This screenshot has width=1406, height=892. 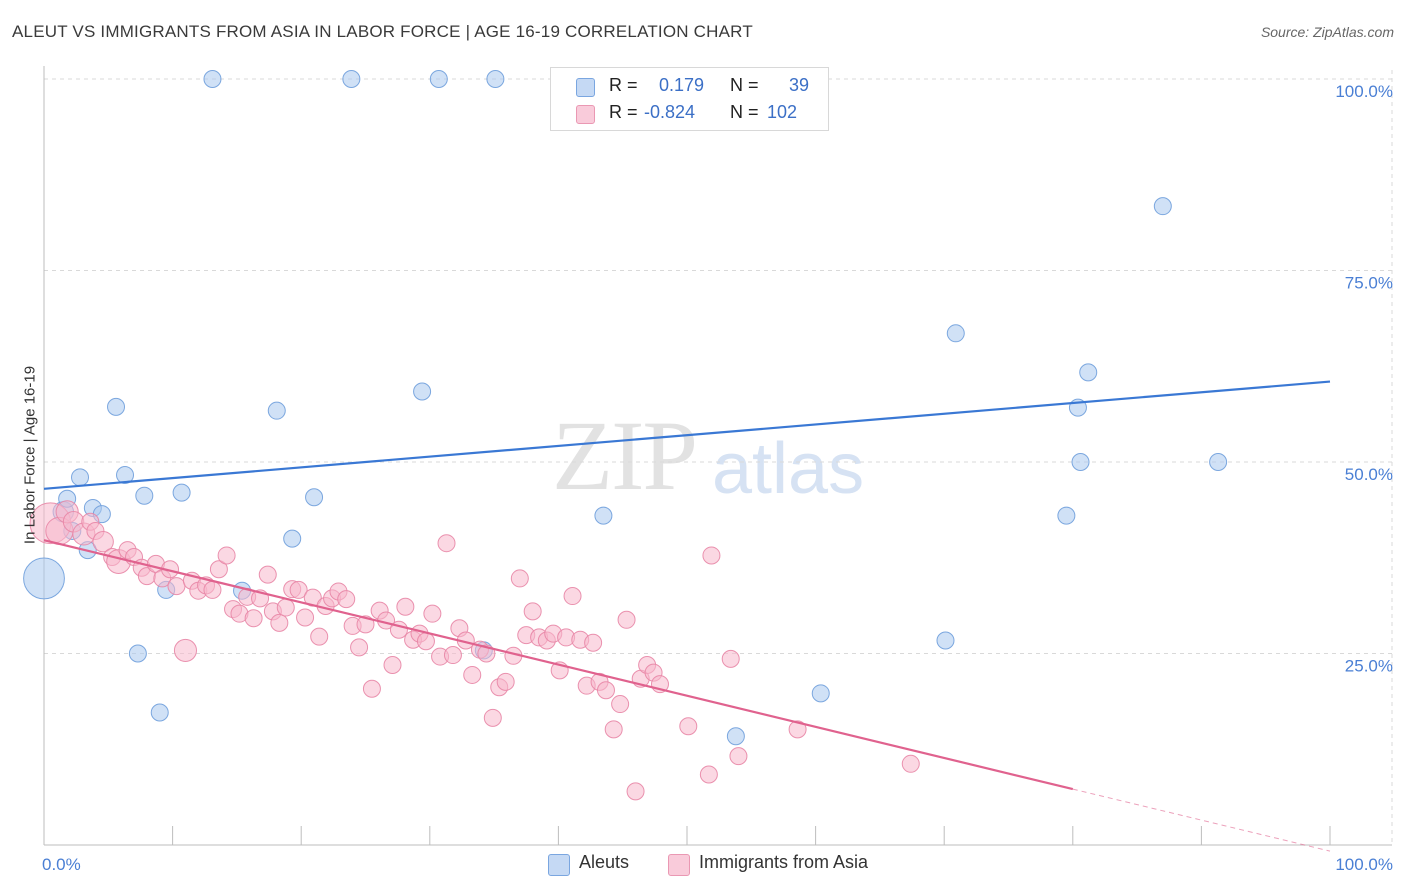 What do you see at coordinates (682, 85) in the screenshot?
I see `legend-aleut-r-value: 0.179` at bounding box center [682, 85].